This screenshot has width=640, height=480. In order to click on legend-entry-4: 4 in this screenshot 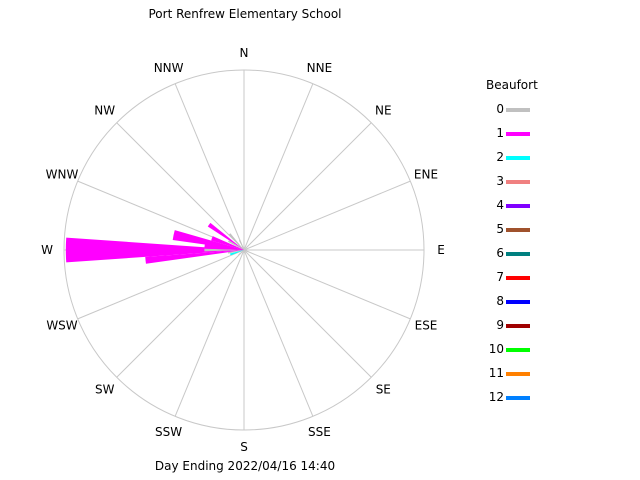, I will do `click(510, 206)`.